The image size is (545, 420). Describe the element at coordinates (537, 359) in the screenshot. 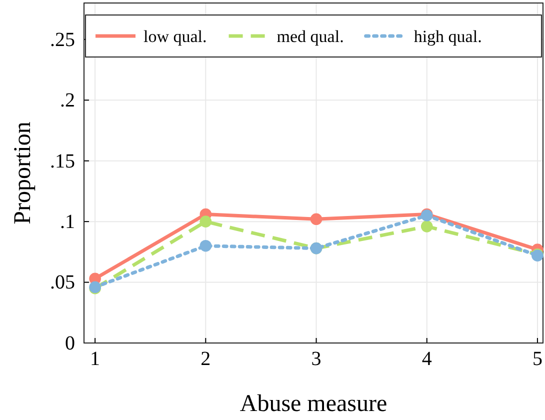

I see `x-tick-label: 5` at that location.